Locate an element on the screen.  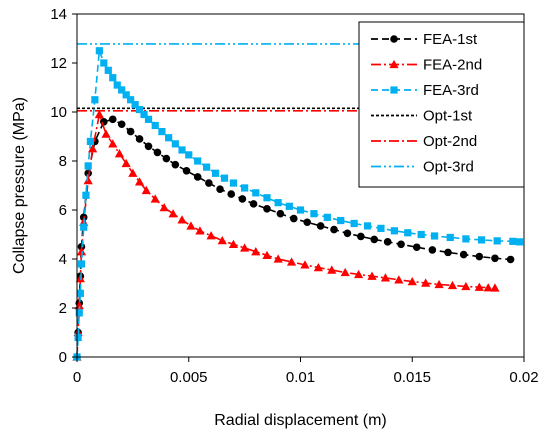
y-tick-label: 14 is located at coordinates (58, 14).